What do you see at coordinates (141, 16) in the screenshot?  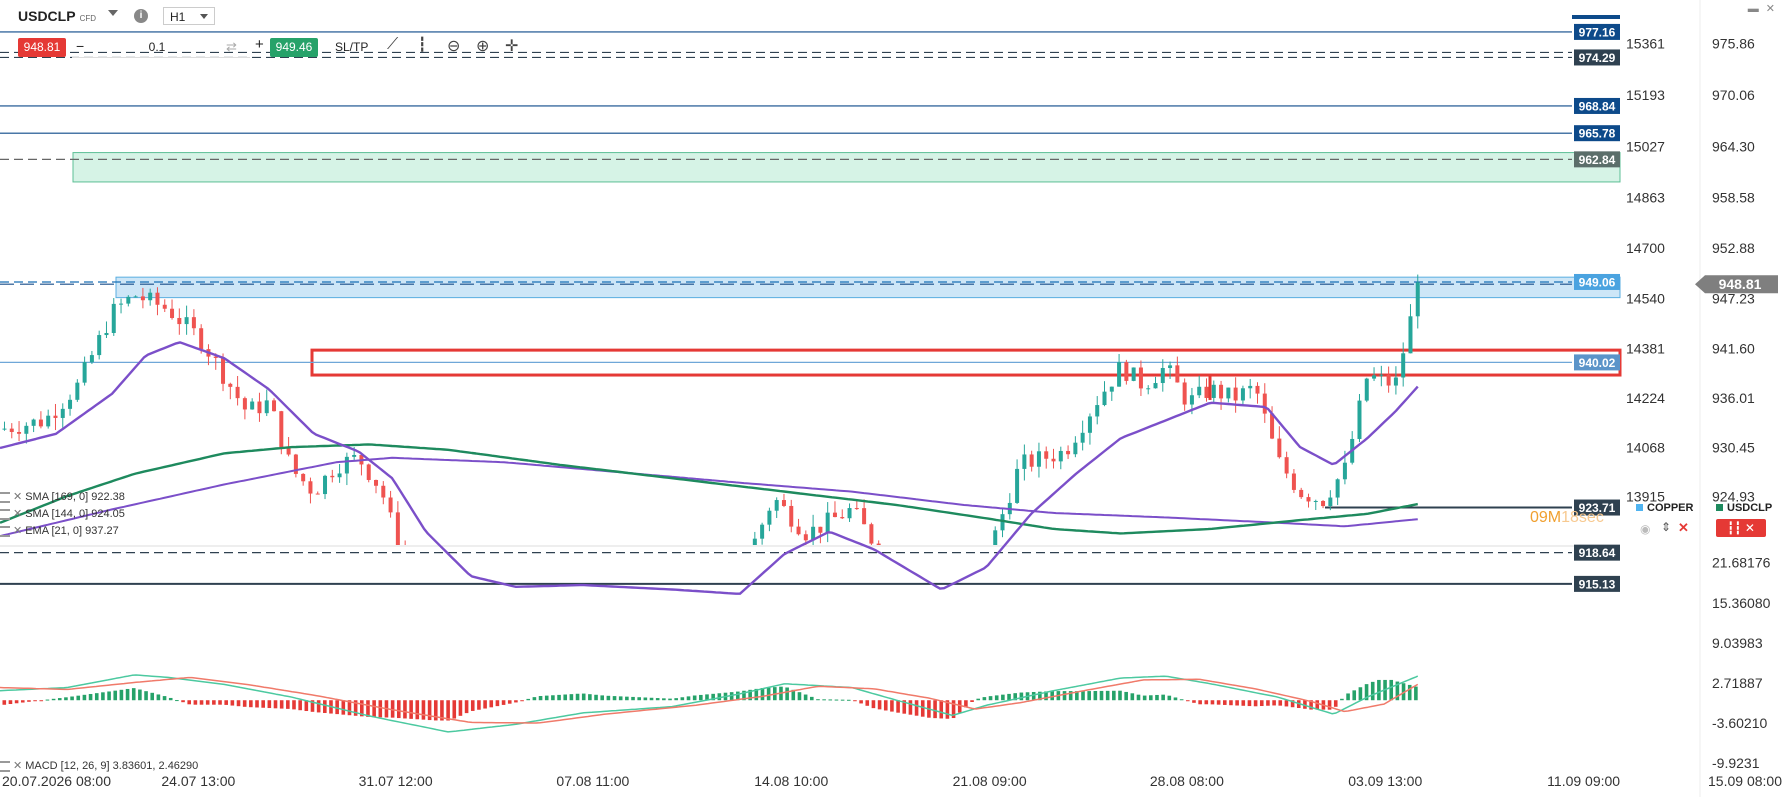 I see `info-icon: i` at bounding box center [141, 16].